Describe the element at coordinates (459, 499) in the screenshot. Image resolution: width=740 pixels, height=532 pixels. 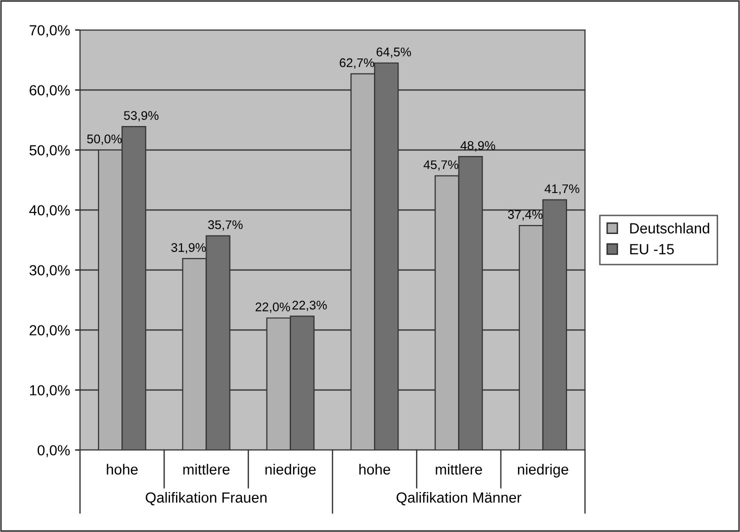
I see `text: Qalifikation Männer` at that location.